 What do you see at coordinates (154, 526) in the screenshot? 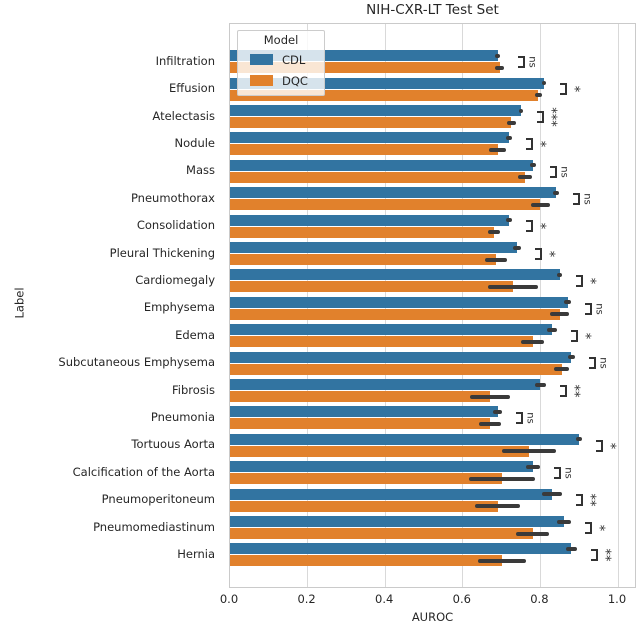
I see `y-tick-label: Pneumomediastinum` at bounding box center [154, 526].